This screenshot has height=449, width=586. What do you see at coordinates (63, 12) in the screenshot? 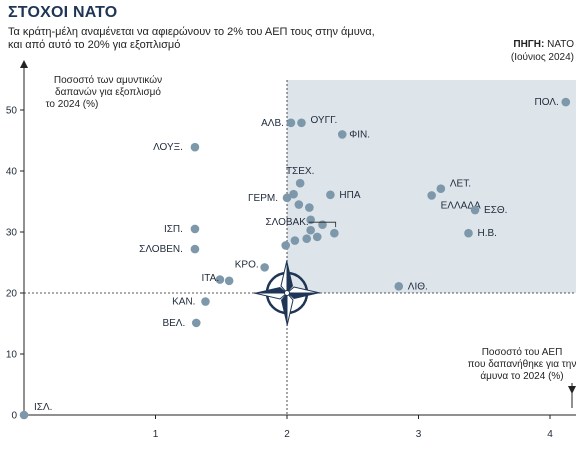
I see `page-title: ΣΤΟΧΟΙ ΝΑΤΟ` at bounding box center [63, 12].